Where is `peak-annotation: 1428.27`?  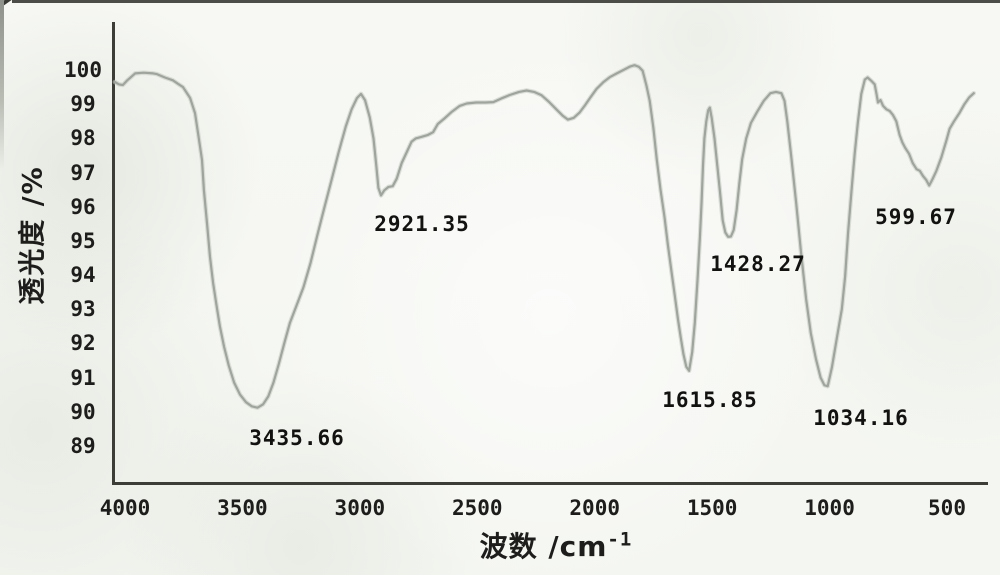
peak-annotation: 1428.27 is located at coordinates (758, 264).